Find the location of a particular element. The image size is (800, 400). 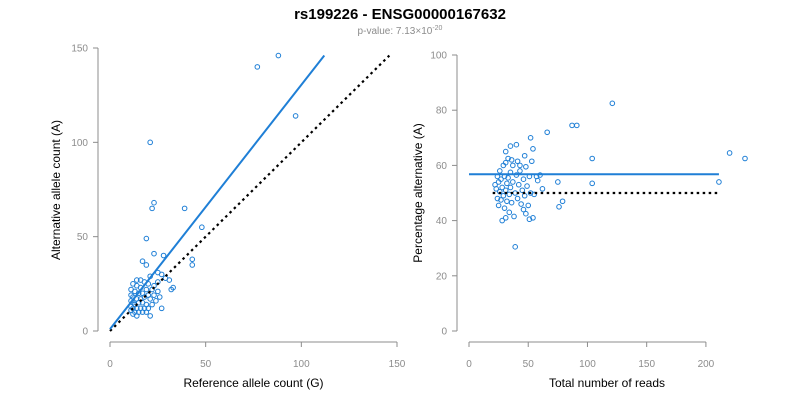

x-tick-label: 100 is located at coordinates (301, 364).